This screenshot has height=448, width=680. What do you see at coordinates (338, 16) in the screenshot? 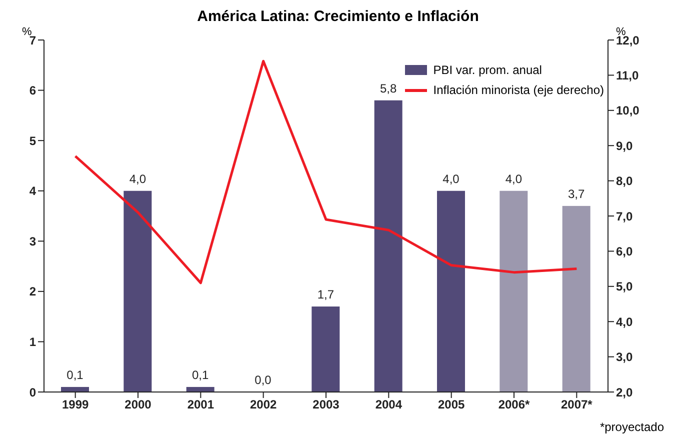
I see `chart-title: América Latina: Crecimiento e Inflación` at bounding box center [338, 16].